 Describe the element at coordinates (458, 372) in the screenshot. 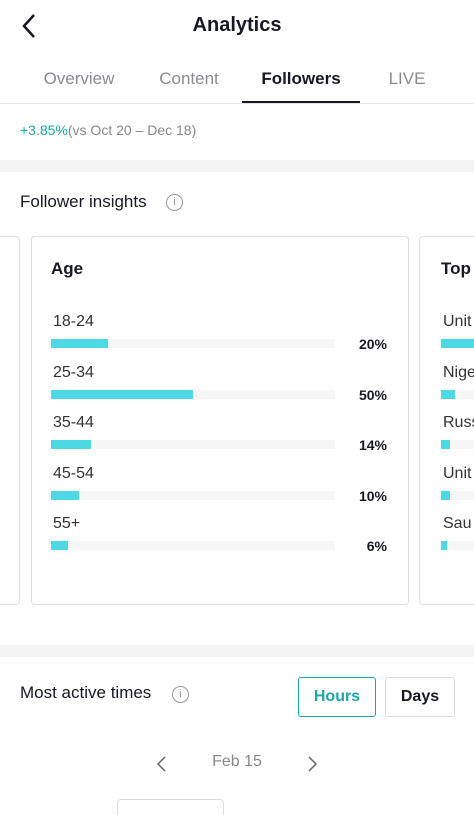

I see `country-label: Nige` at that location.